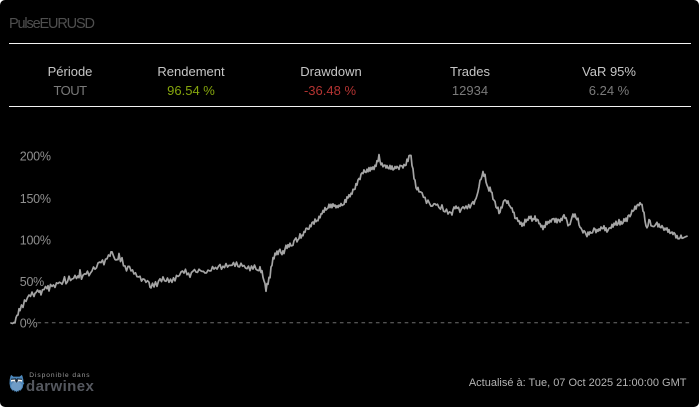 This screenshot has width=700, height=410. Describe the element at coordinates (32, 282) in the screenshot. I see `svg-text: 50%` at that location.